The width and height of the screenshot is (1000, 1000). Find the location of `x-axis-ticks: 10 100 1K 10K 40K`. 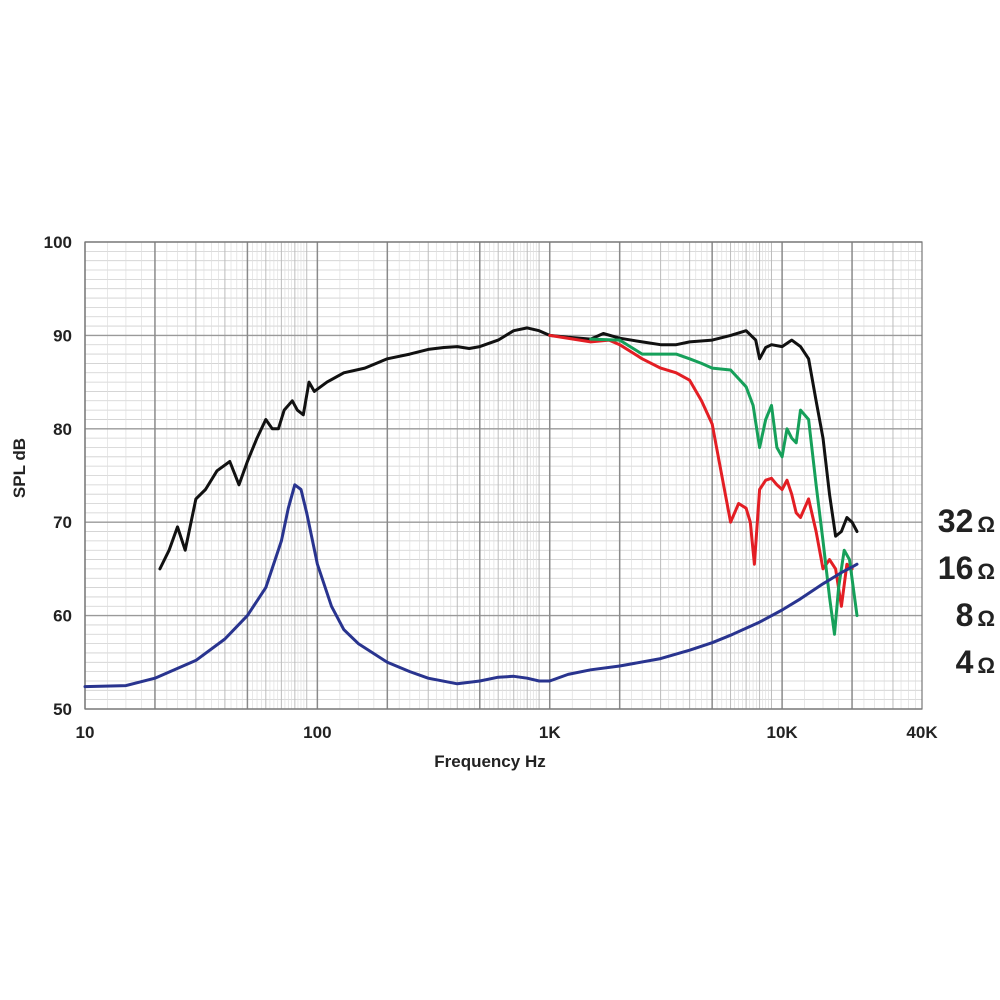

x-axis-ticks: 10 100 1K 10K 40K is located at coordinates (507, 732).